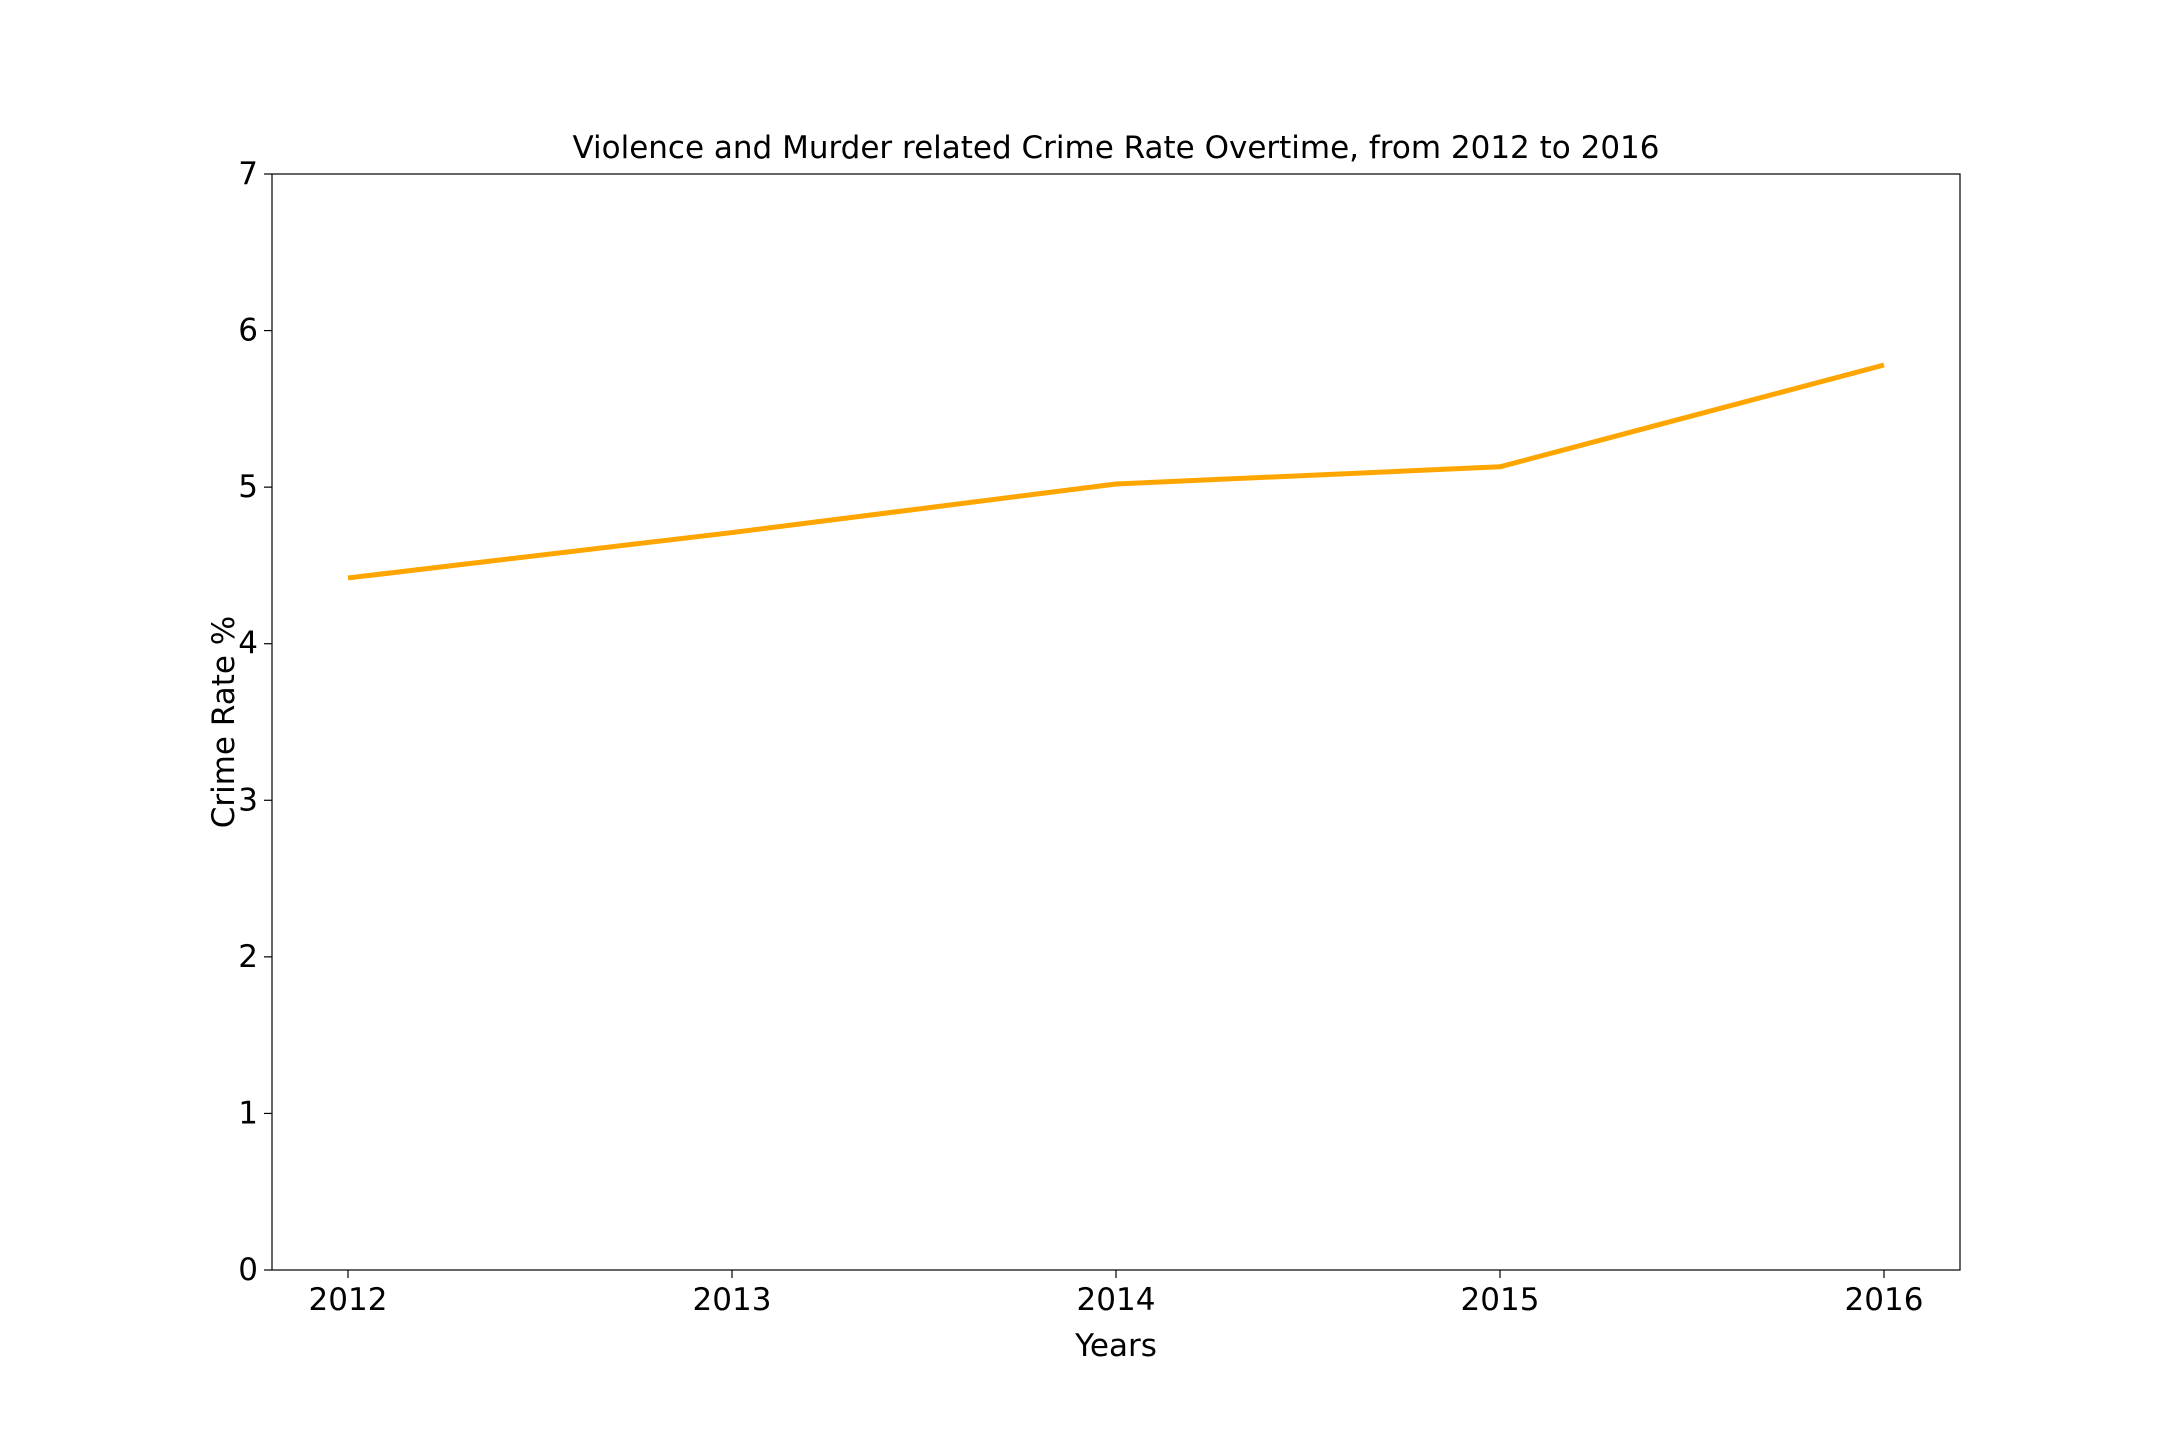  What do you see at coordinates (248, 174) in the screenshot?
I see `y-tick-label: 7` at bounding box center [248, 174].